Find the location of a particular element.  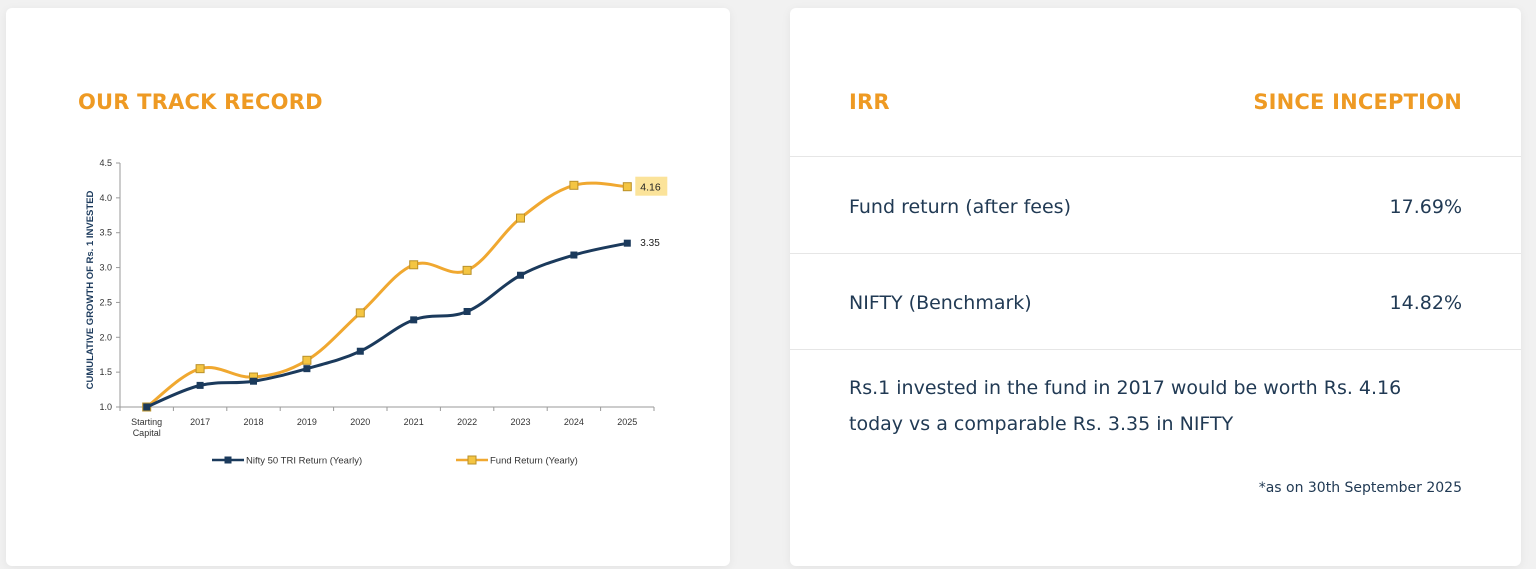

nifty-benchmark-label: NIFTY (Benchmark) is located at coordinates (940, 303).